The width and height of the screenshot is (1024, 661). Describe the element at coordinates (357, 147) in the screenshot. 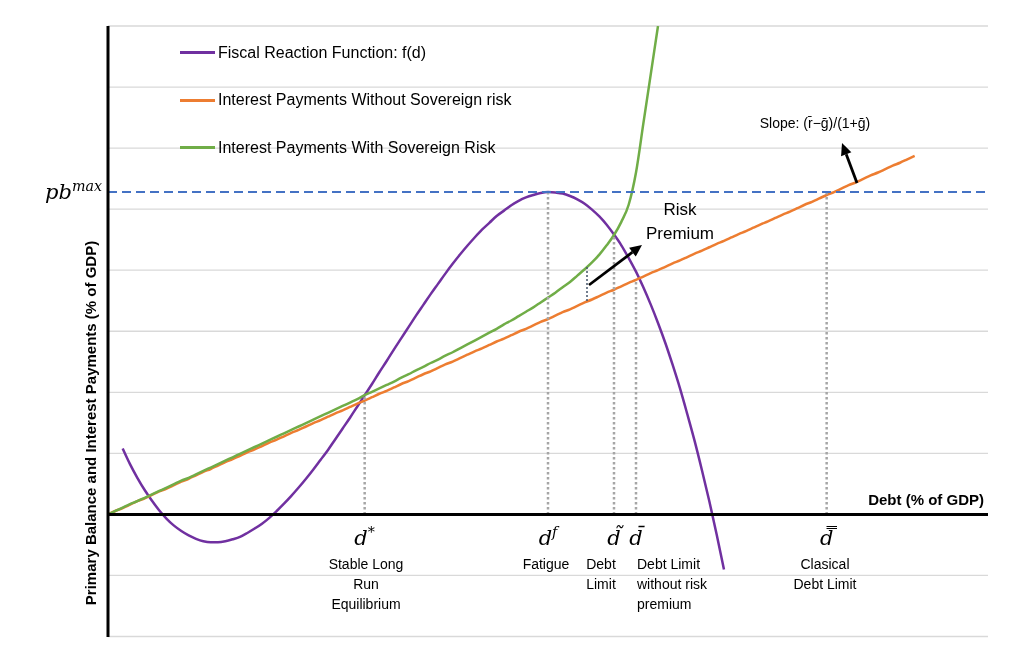

I see `legend-label: Interest Payments With Sovereign Risk` at that location.